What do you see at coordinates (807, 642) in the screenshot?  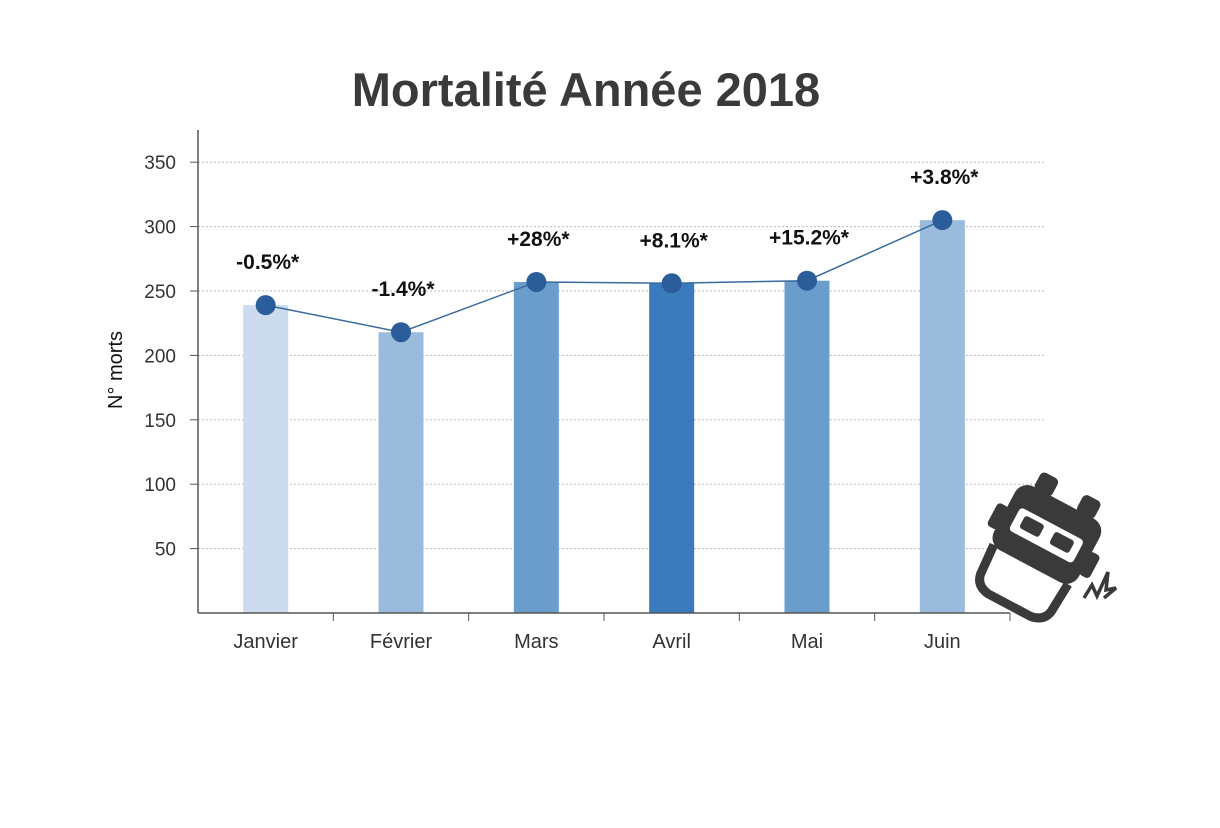 I see `x-tick-label: Mai` at bounding box center [807, 642].